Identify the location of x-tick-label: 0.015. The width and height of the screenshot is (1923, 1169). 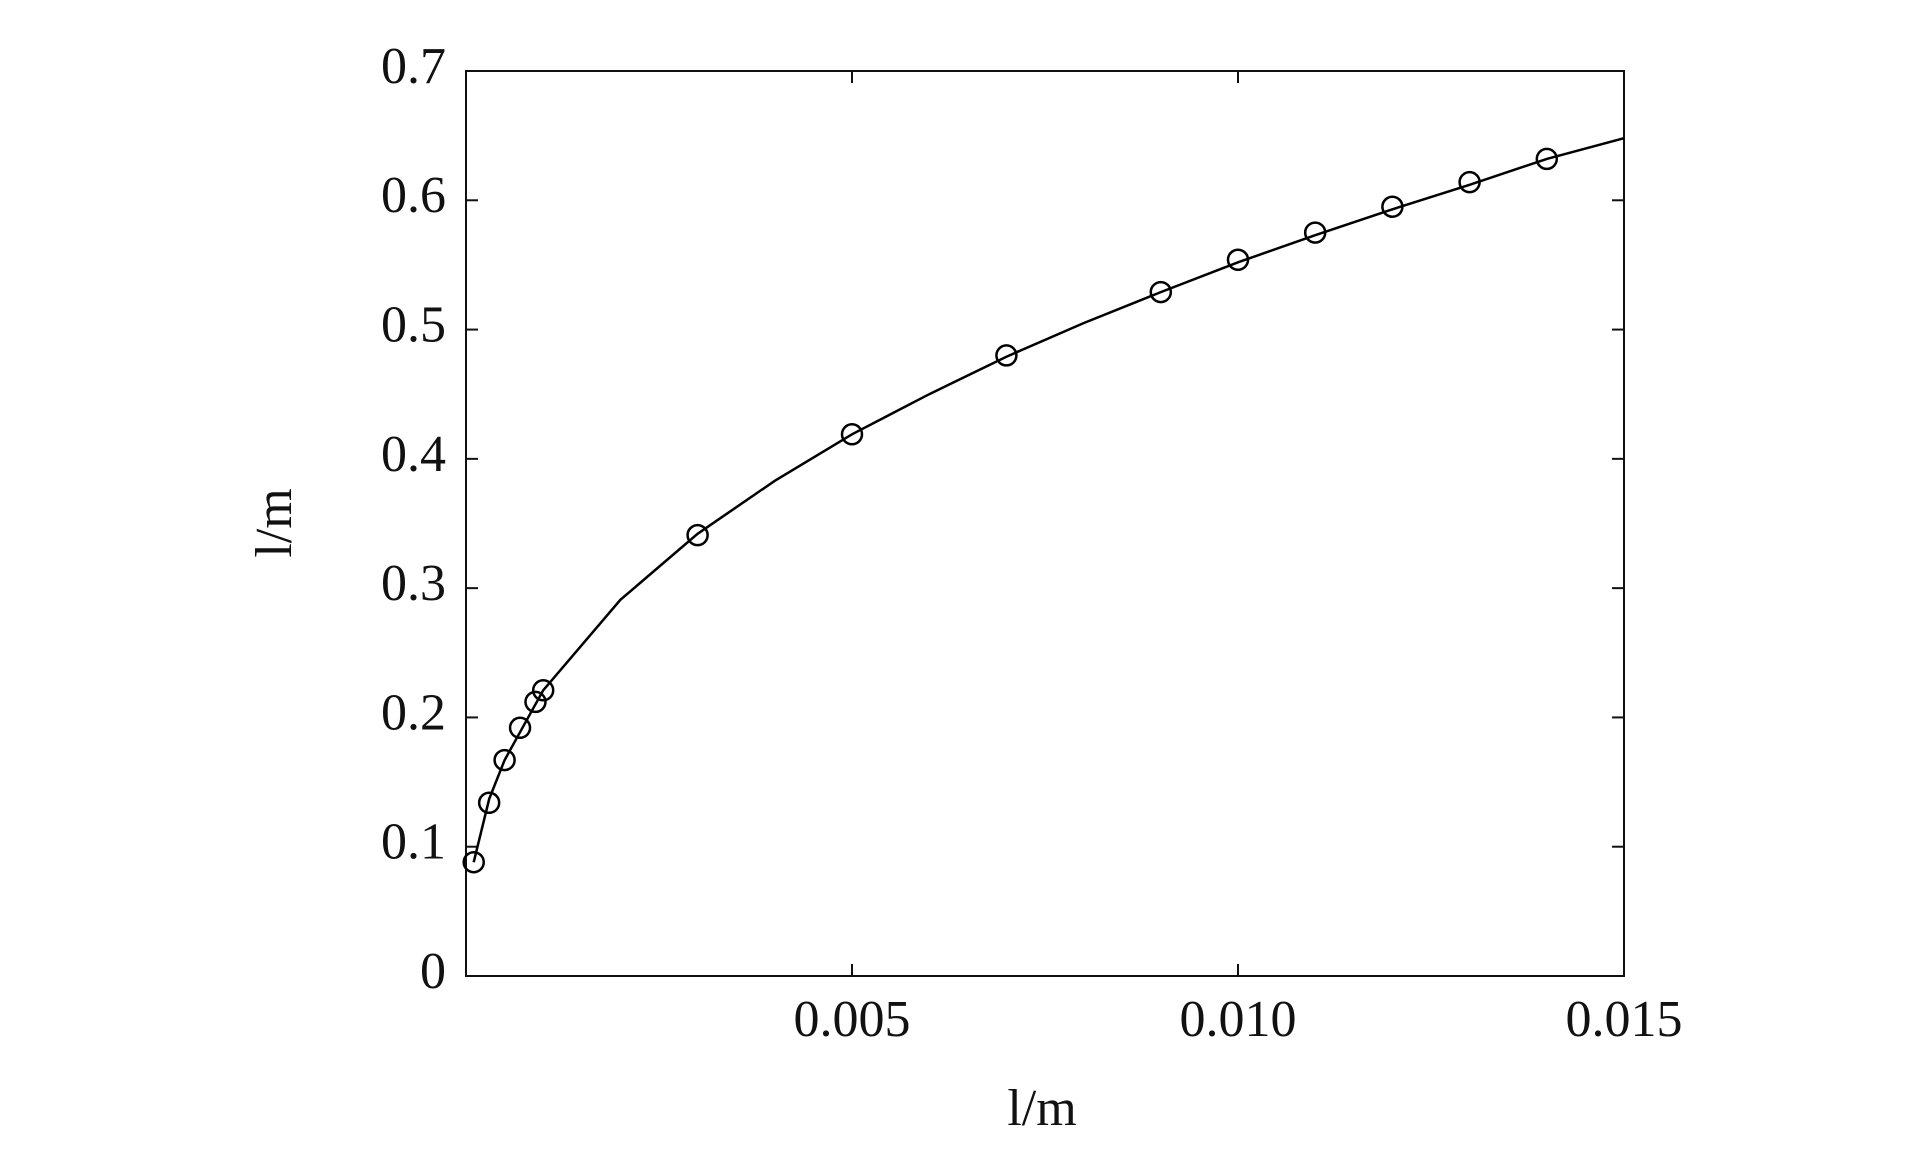
(1624, 1019).